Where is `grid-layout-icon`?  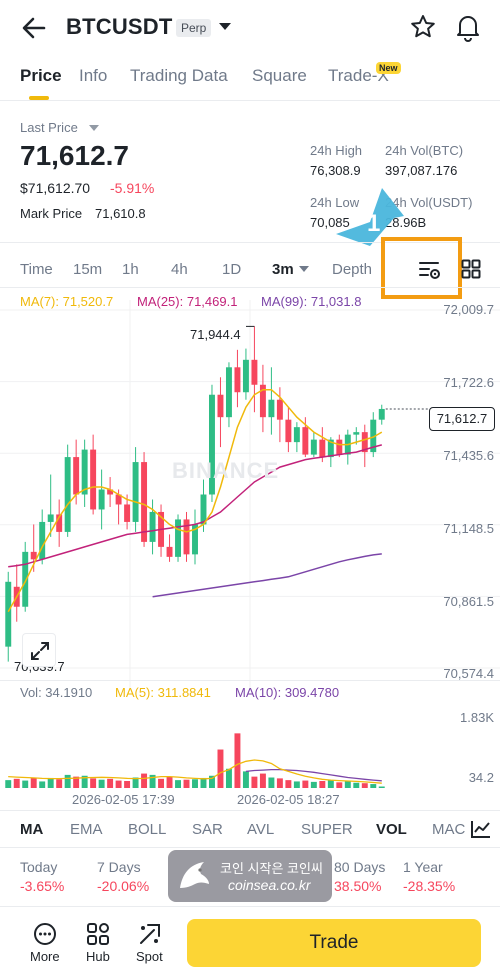
grid-layout-icon is located at coordinates (471, 269).